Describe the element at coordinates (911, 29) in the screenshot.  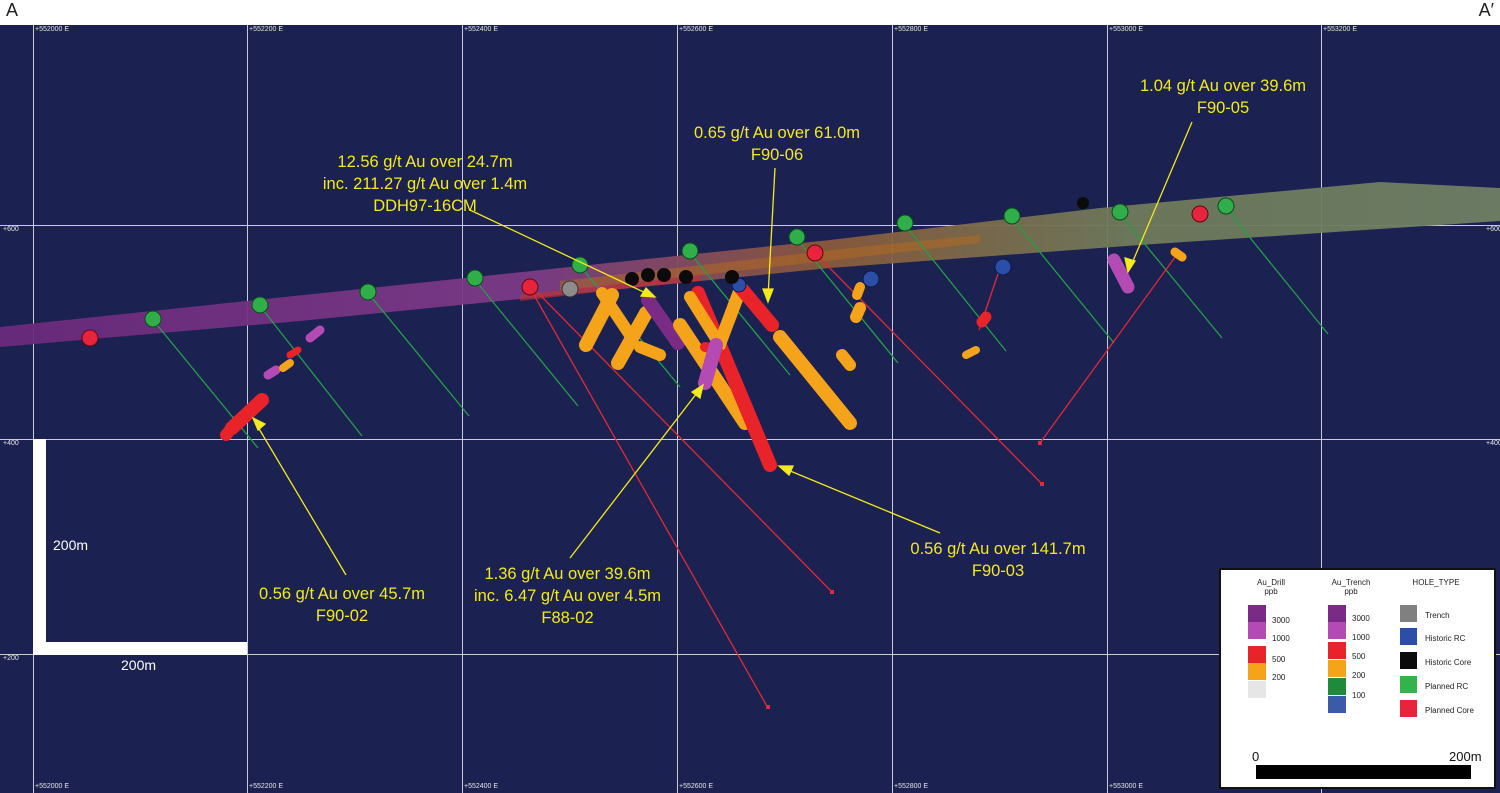
I see `easting-label: +552800 E` at that location.